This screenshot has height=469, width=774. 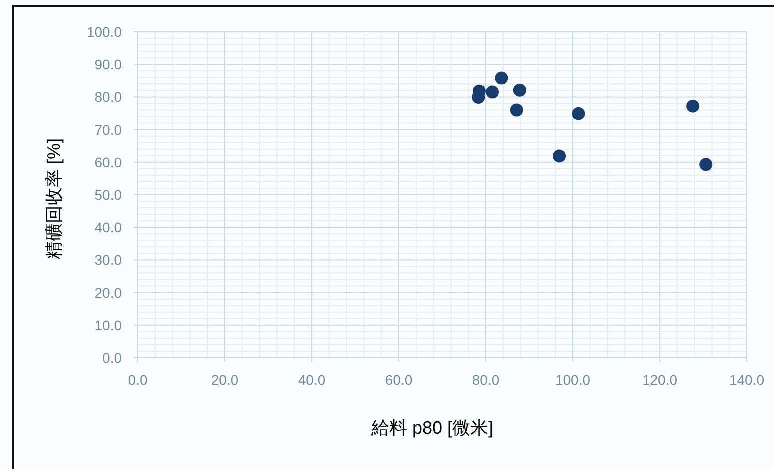 I want to click on y-tick-label: 20.0, so click(x=108, y=292).